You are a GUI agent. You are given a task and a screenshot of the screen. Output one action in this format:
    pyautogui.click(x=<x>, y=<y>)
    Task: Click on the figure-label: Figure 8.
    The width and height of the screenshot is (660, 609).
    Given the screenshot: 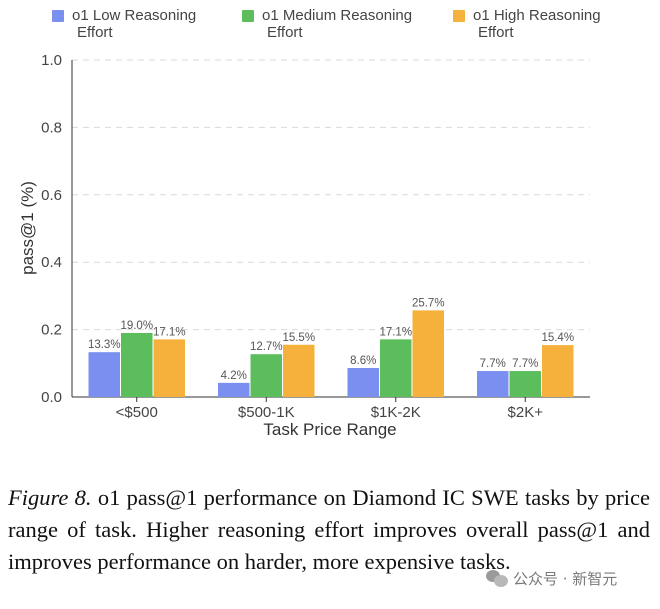 What is the action you would take?
    pyautogui.click(x=50, y=497)
    